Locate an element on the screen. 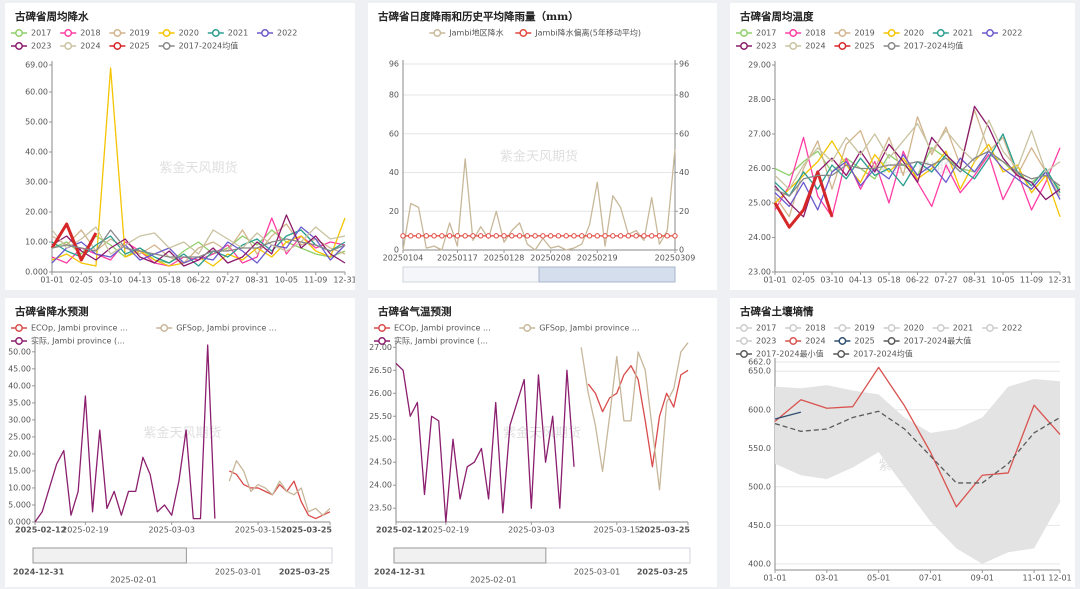 This screenshot has width=1080, height=589. x-tick-label: 08-31 is located at coordinates (974, 280).